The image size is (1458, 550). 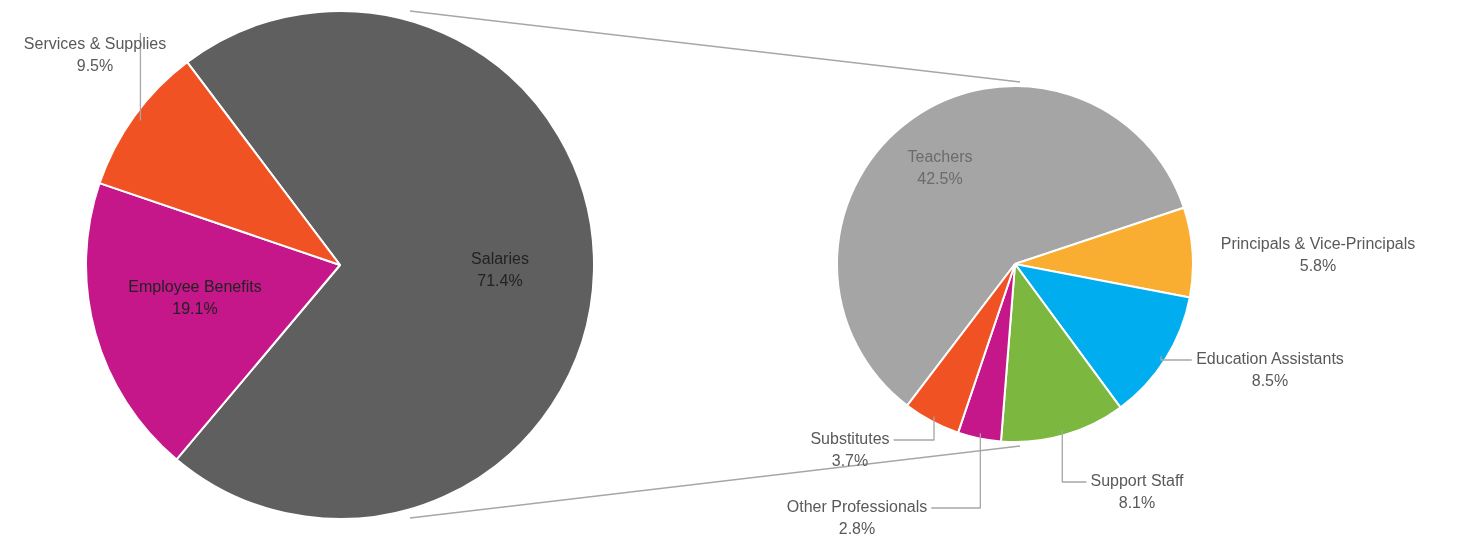 What do you see at coordinates (1318, 266) in the screenshot?
I see `data-label: 5.8%` at bounding box center [1318, 266].